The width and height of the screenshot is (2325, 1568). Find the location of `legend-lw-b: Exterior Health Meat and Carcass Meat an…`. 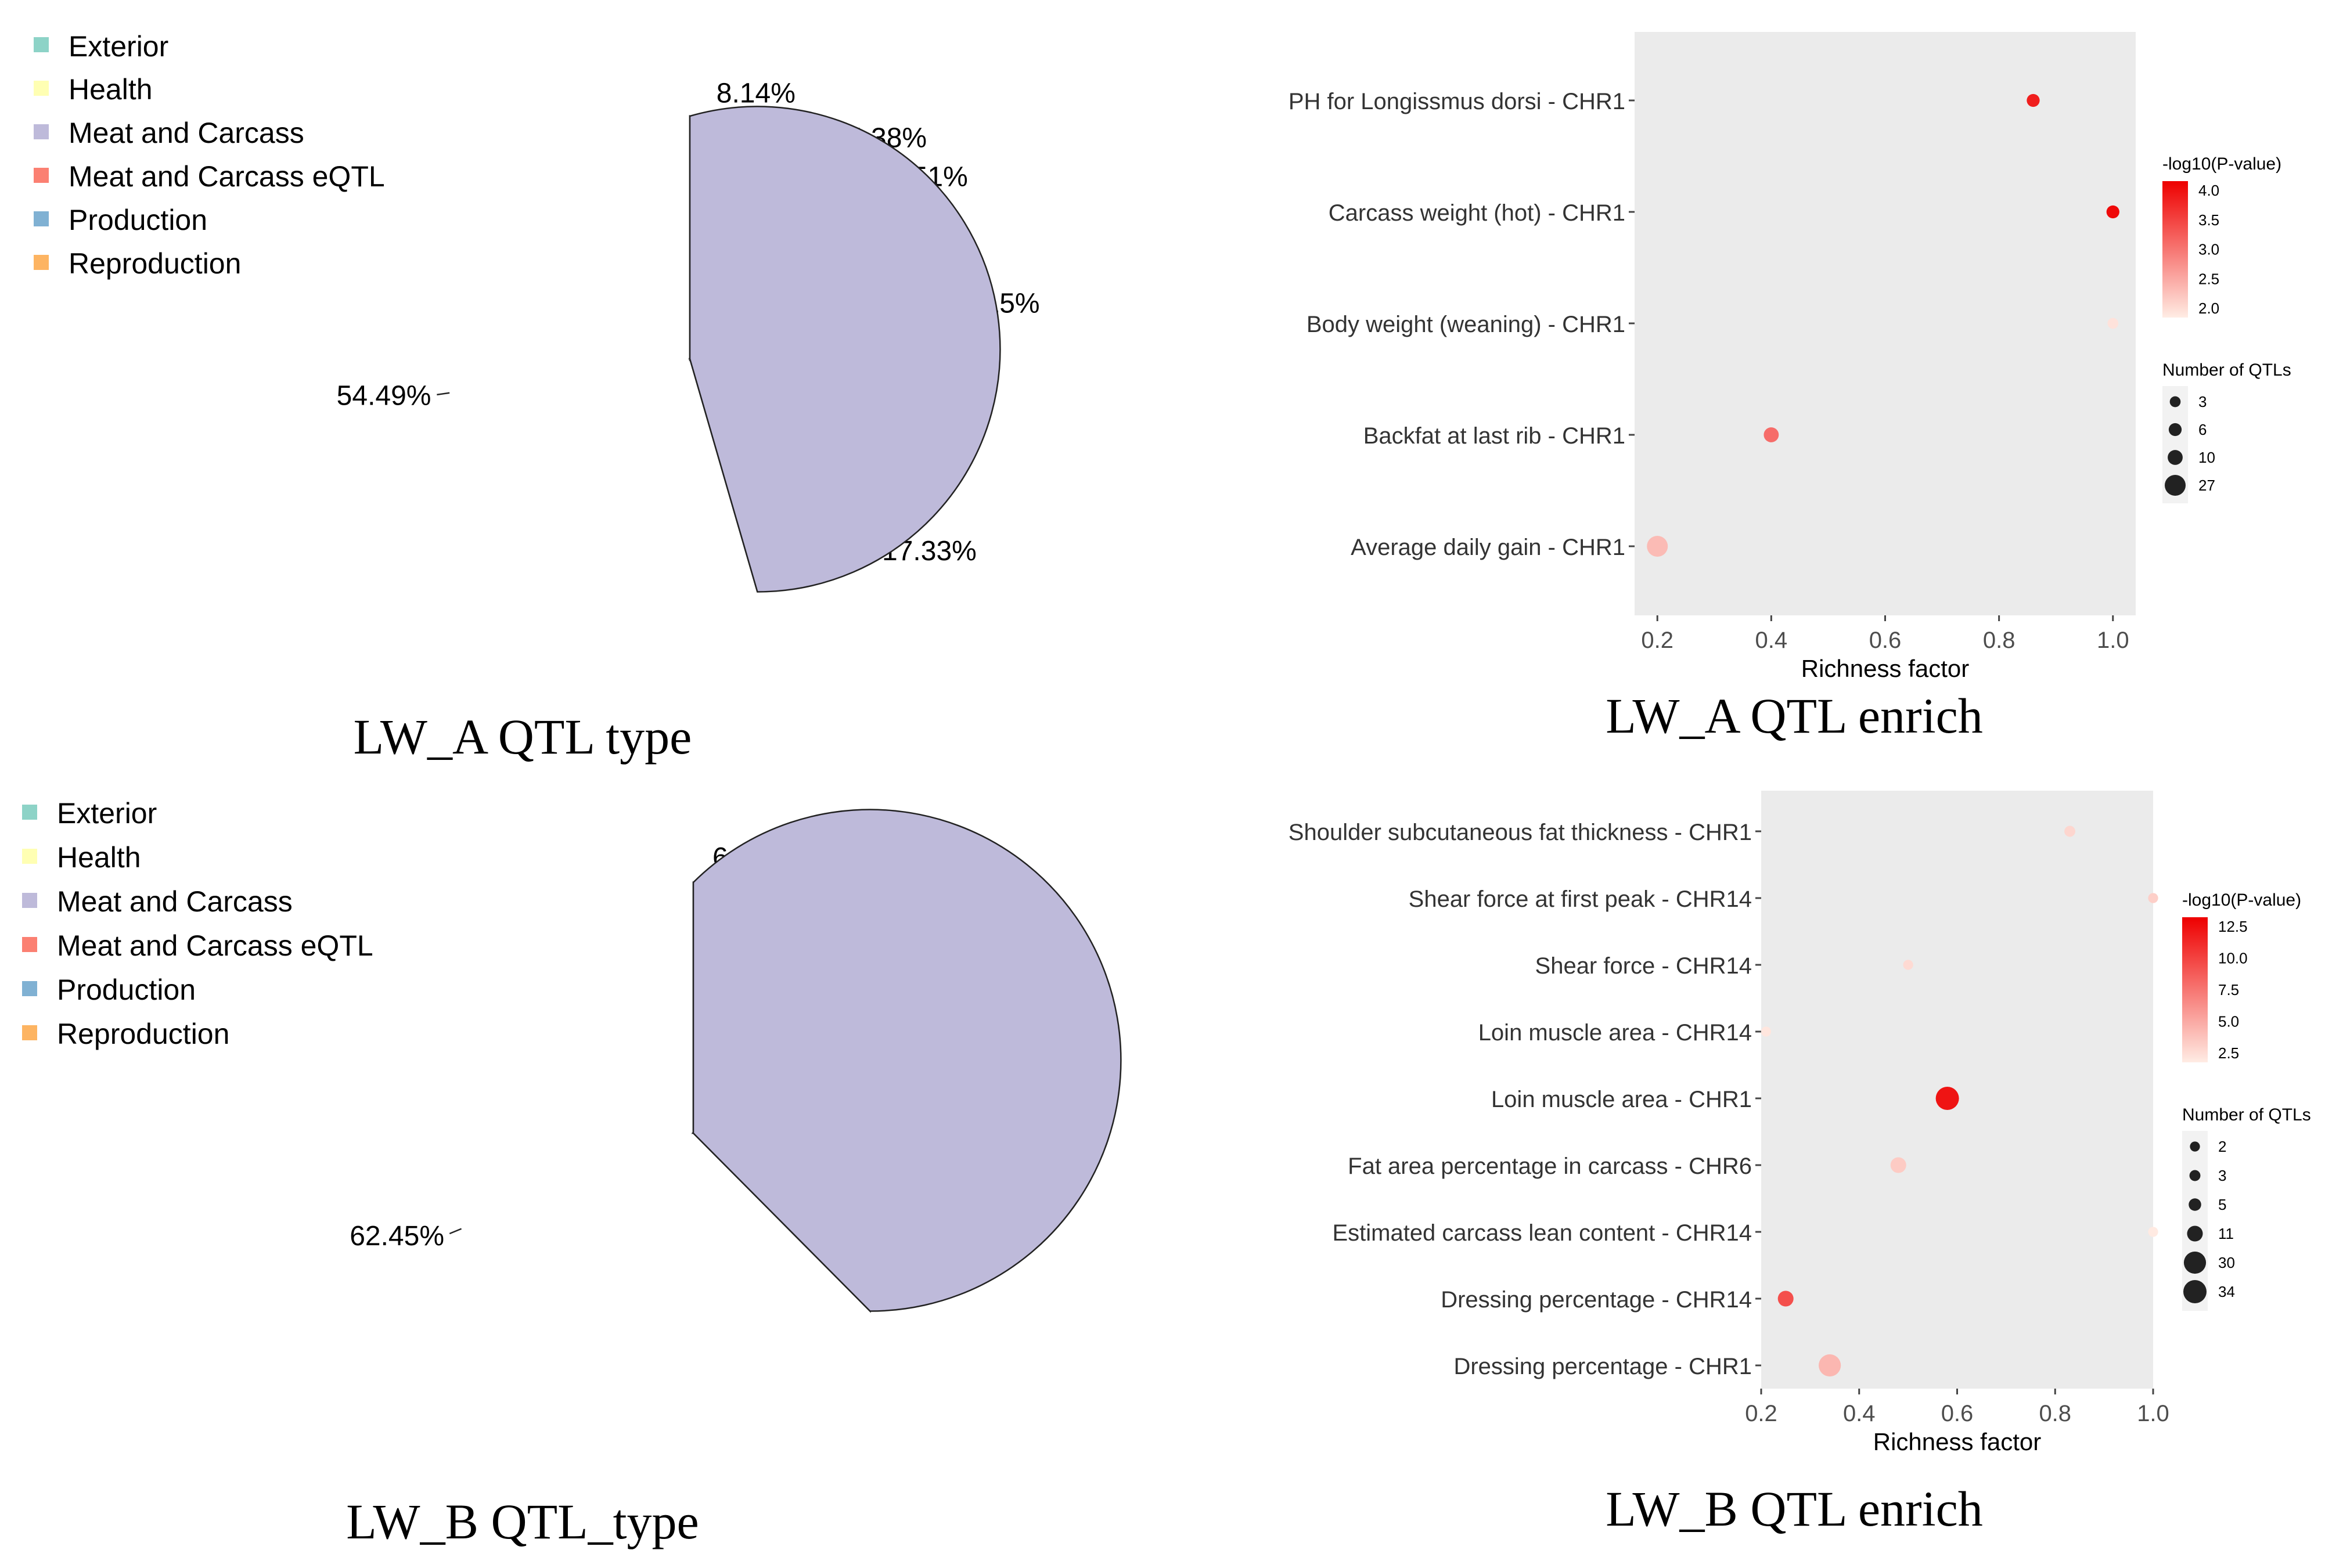

legend-lw-b: Exterior Health Meat and Carcass Meat an… is located at coordinates (197, 924).